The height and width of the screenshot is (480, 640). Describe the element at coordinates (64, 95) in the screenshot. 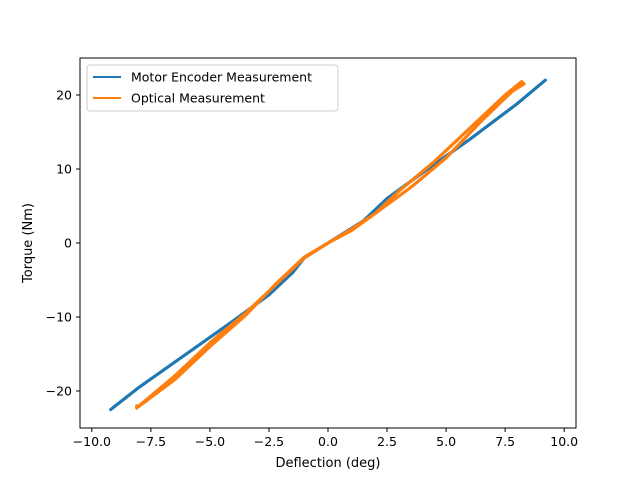

I see `y-tick-label: 20` at that location.